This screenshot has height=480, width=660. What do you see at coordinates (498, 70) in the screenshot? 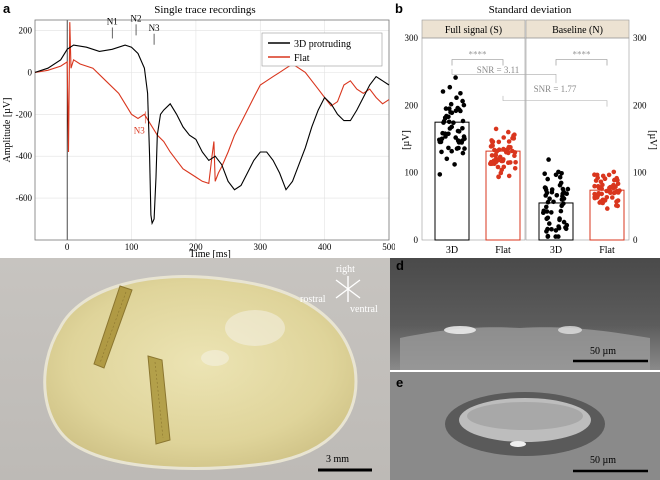
I see `snr-label: SNR = 3.11` at bounding box center [498, 70].